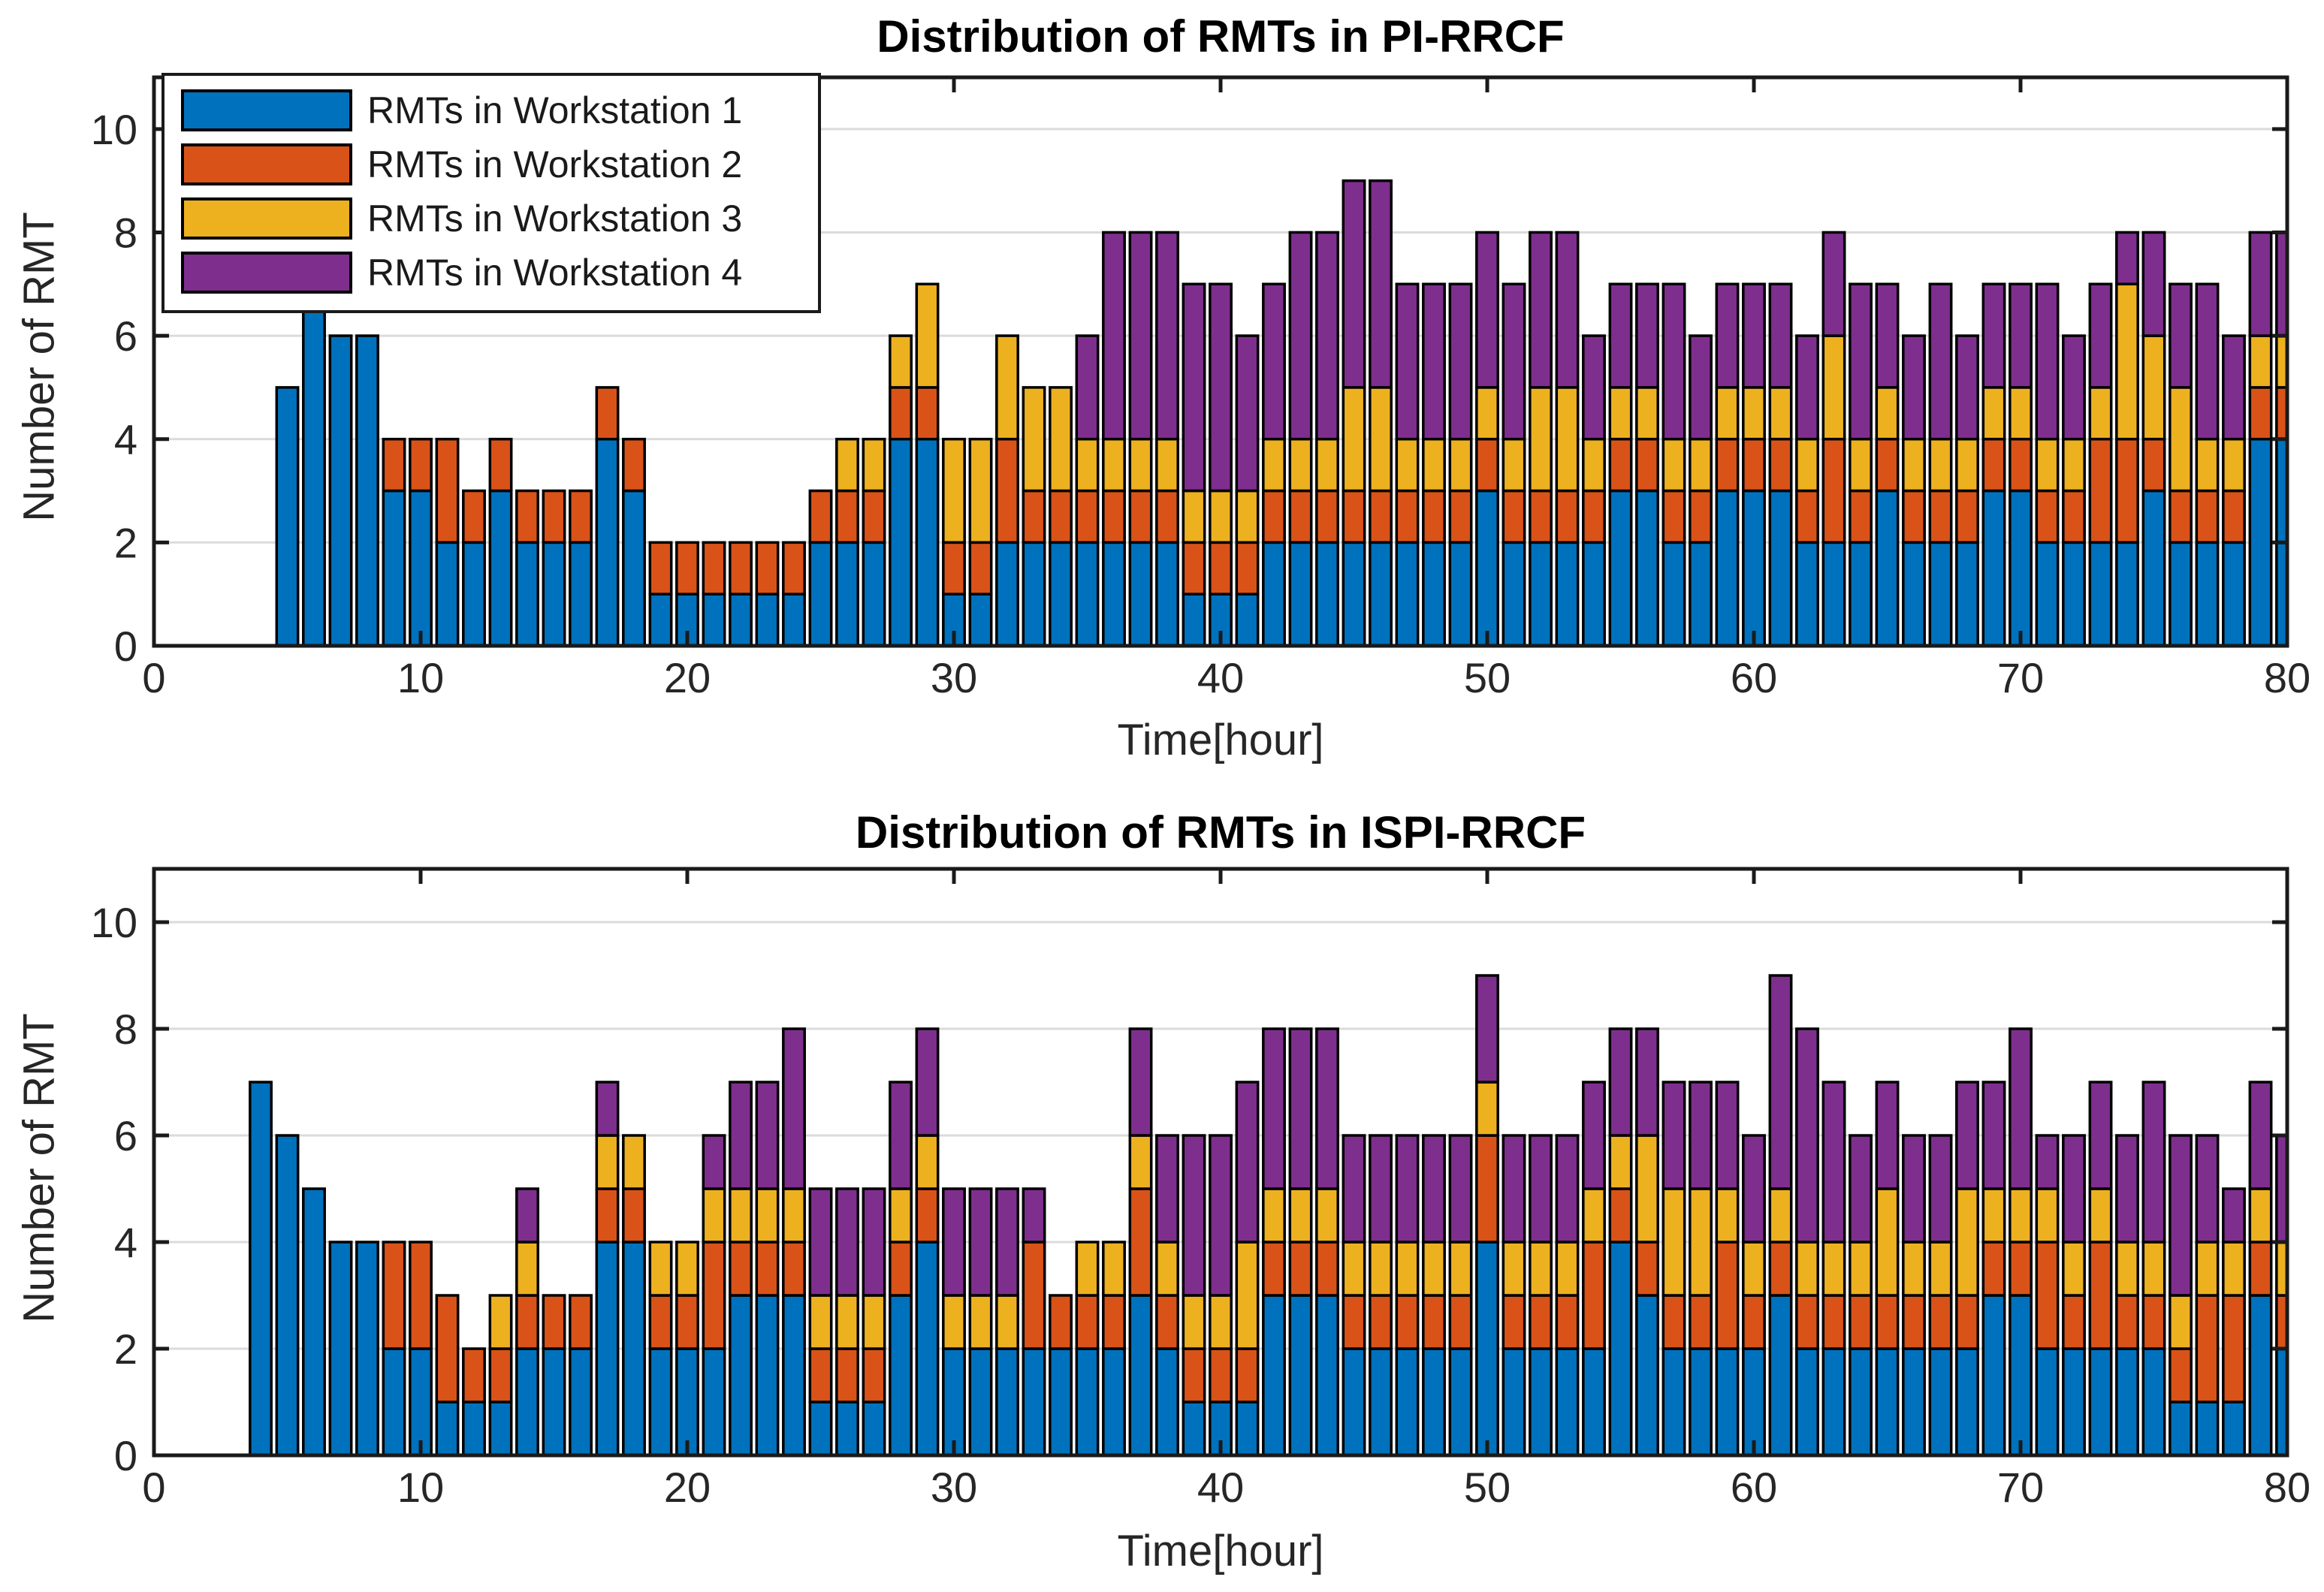 The height and width of the screenshot is (1592, 2324). Describe the element at coordinates (555, 273) in the screenshot. I see `legend-label: RMTs in Workstation 4` at that location.